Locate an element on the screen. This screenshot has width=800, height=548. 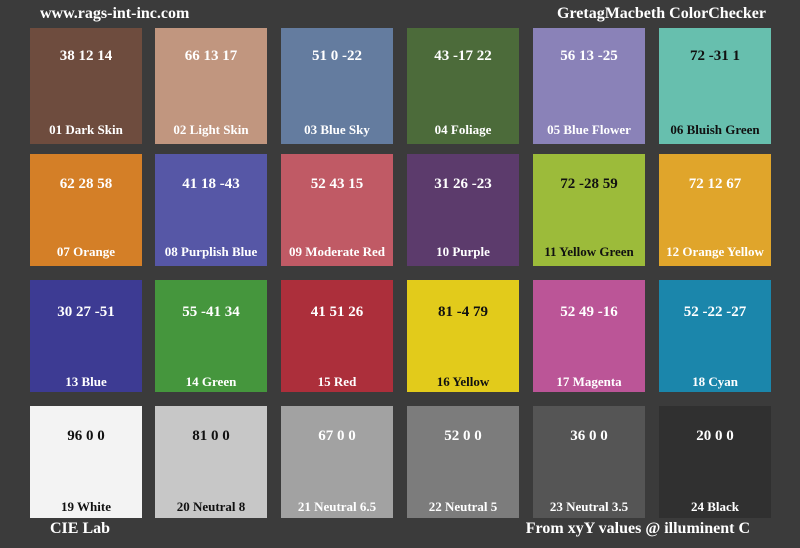
lab-values: 52 49 -16 is located at coordinates (589, 312).